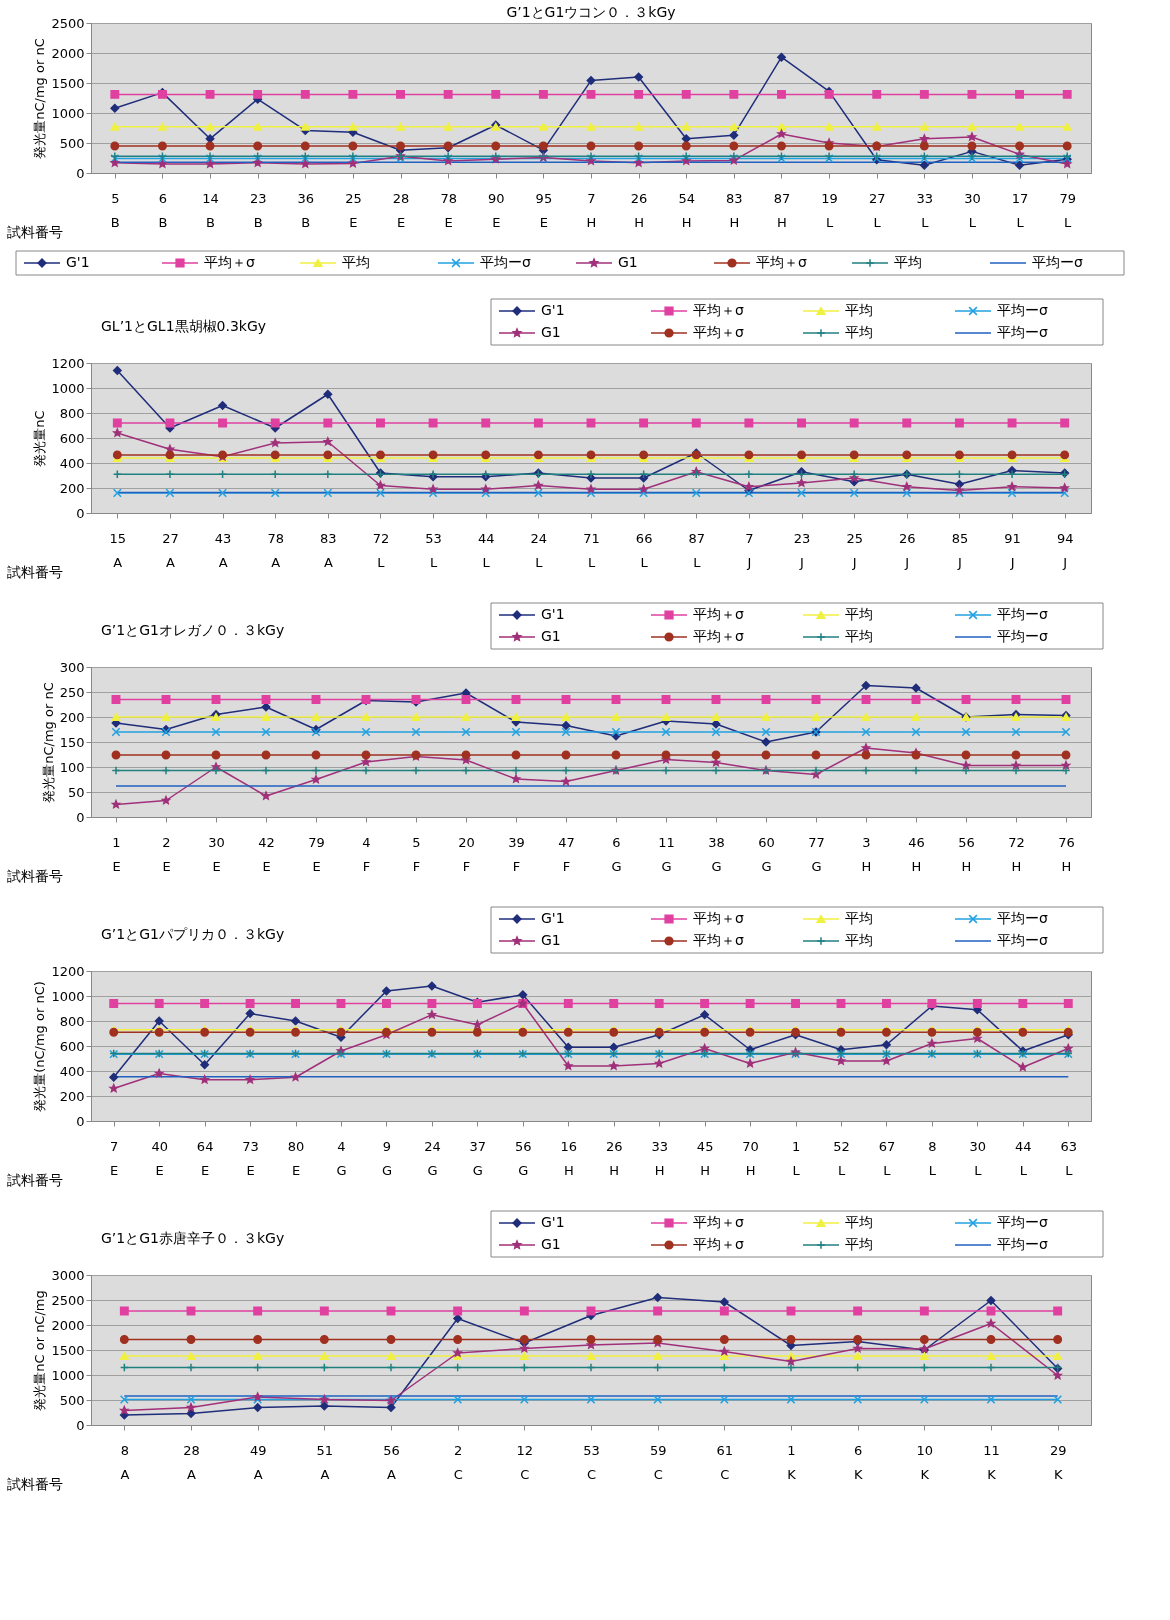 Image resolution: width=1170 pixels, height=1620 pixels. Describe the element at coordinates (749, 550) in the screenshot. I see `x-tick-label: 7 J` at that location.